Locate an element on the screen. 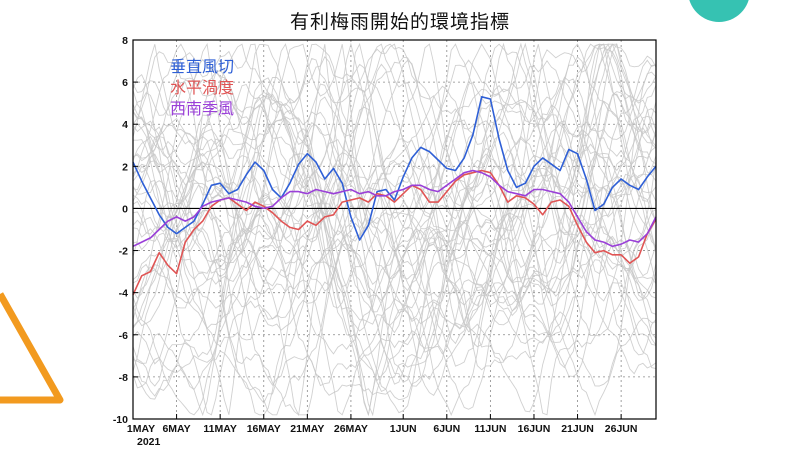  y-axis: -10 -8 -6 -4 -2 0 2 4 6 8 is located at coordinates (125, 230).